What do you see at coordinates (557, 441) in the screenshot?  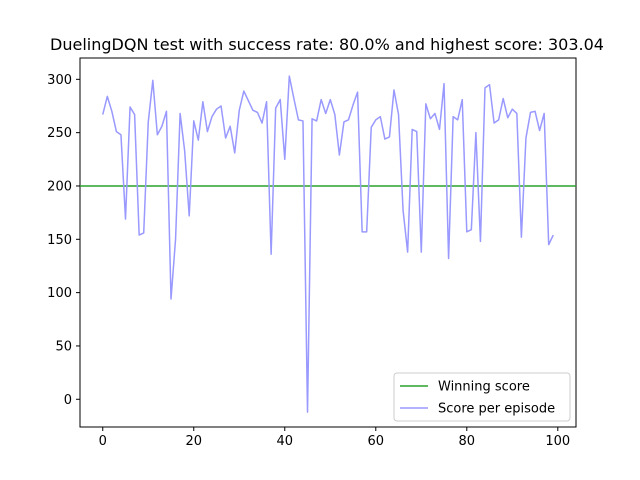 I see `x-tick-label: 100` at bounding box center [557, 441].